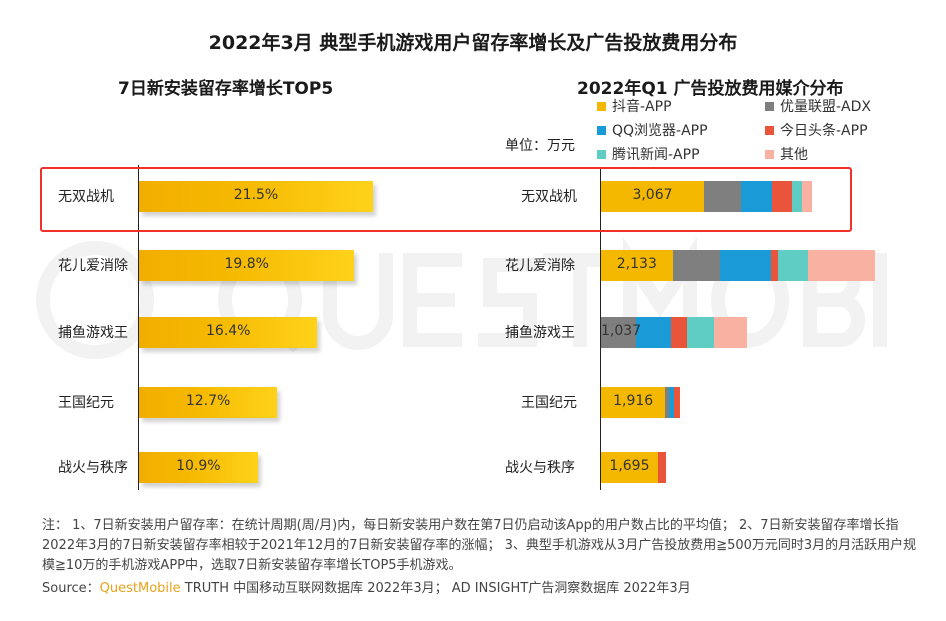 The height and width of the screenshot is (621, 946). I want to click on legend-item: 今日头条-APP, so click(816, 130).